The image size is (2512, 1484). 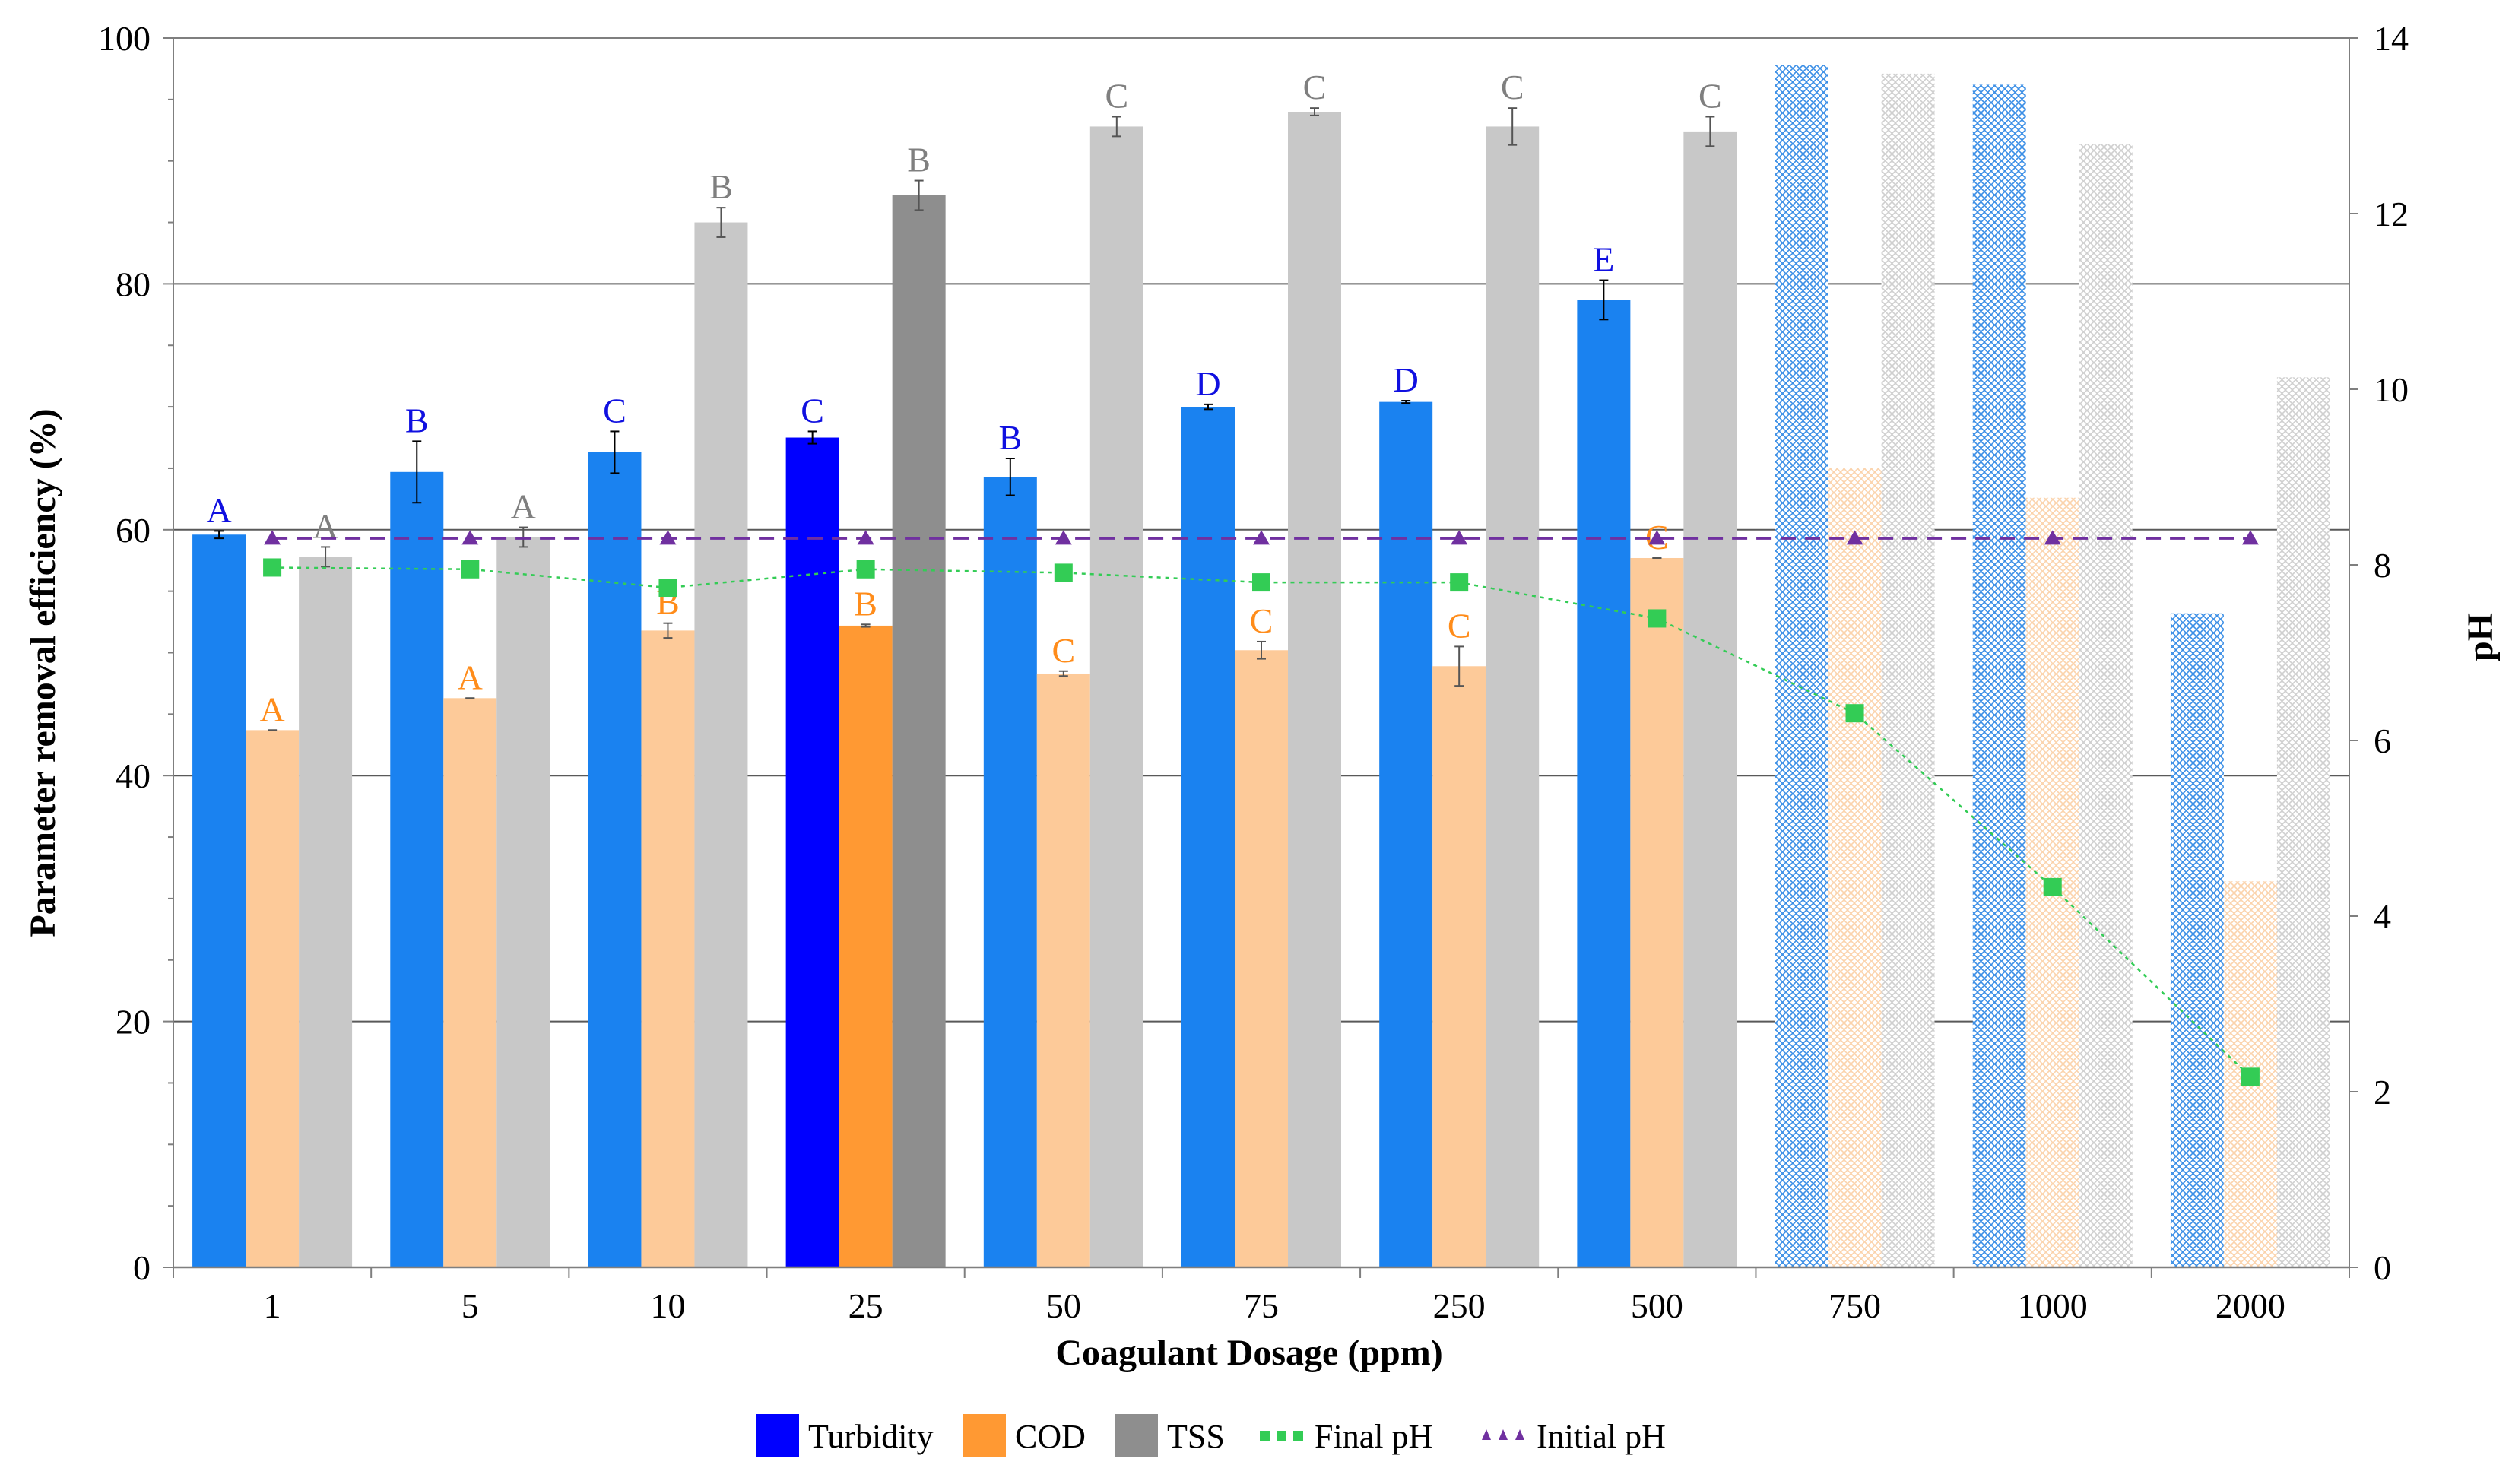 What do you see at coordinates (1374, 1436) in the screenshot?
I see `legend-label: Final pH` at bounding box center [1374, 1436].